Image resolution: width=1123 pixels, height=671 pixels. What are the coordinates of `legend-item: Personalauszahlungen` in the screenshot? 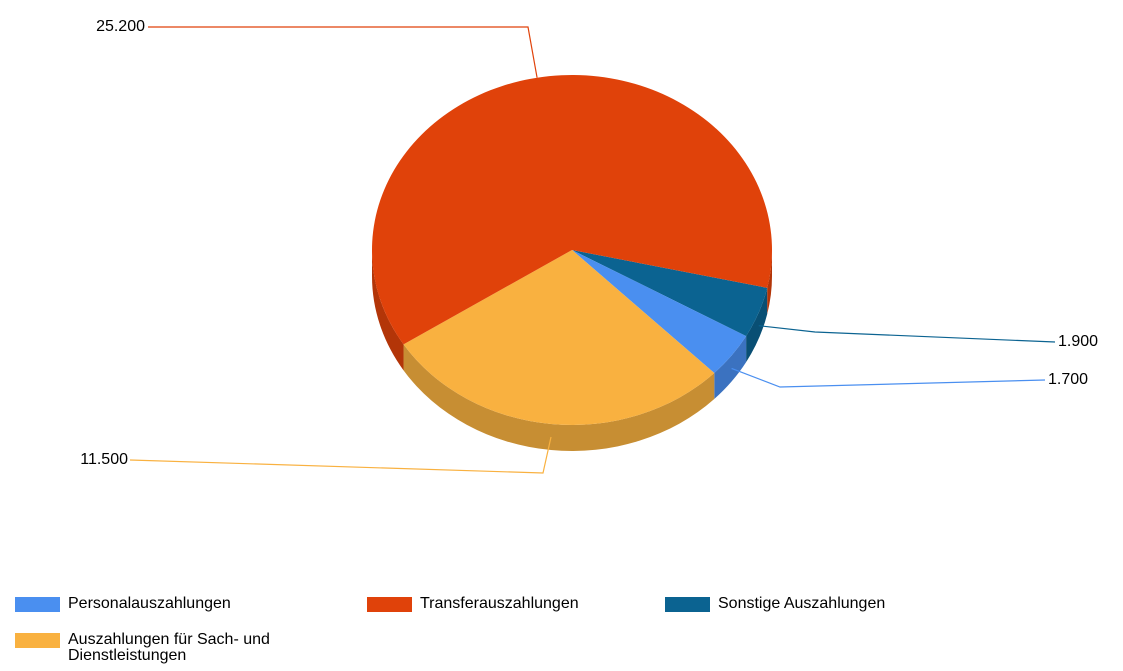 It's located at (123, 604).